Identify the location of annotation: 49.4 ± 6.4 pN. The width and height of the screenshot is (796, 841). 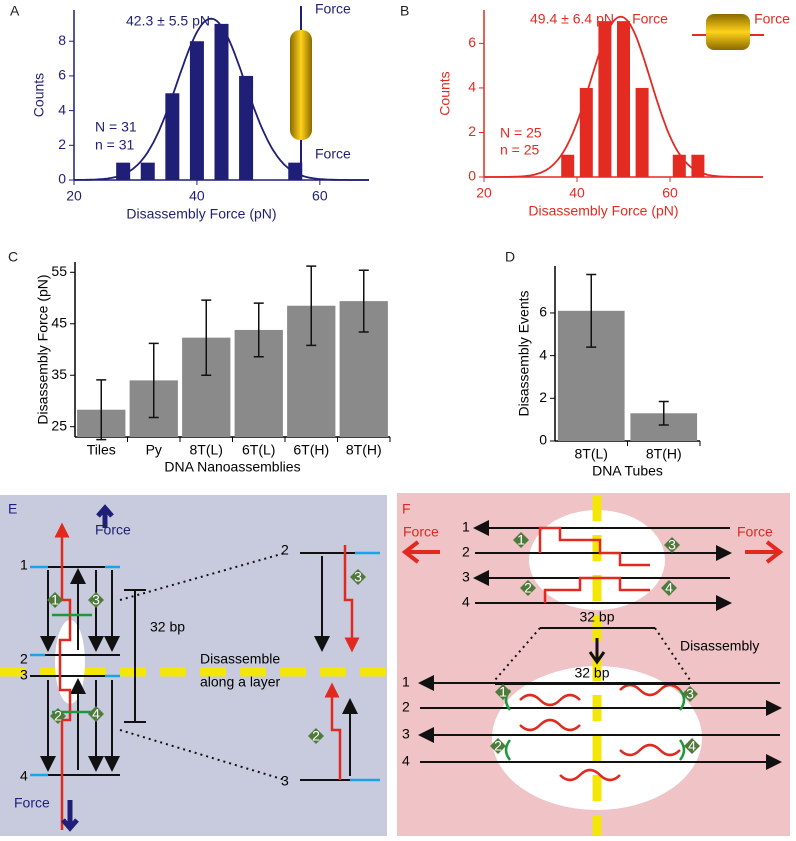
(572, 19).